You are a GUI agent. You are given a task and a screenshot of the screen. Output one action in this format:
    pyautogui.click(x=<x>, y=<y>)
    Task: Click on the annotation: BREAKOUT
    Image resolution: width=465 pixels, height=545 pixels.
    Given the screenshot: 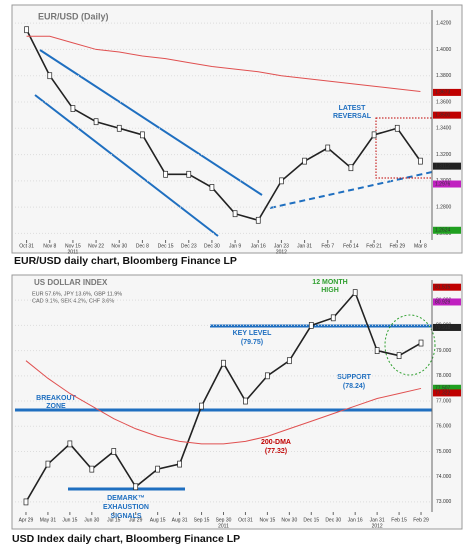 What is the action you would take?
    pyautogui.click(x=56, y=398)
    